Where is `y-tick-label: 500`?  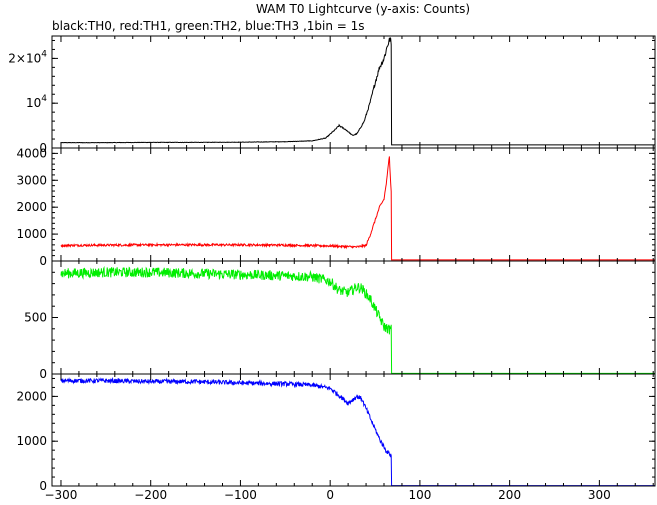 y-tick-label: 500 is located at coordinates (35, 318).